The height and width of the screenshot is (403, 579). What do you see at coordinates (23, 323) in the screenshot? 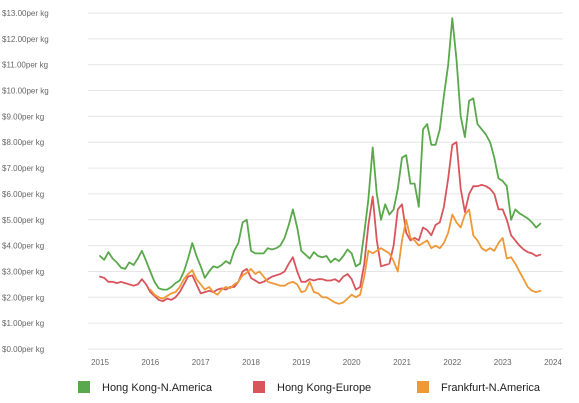
I see `y-tick-label: $1.00per kg` at bounding box center [23, 323].